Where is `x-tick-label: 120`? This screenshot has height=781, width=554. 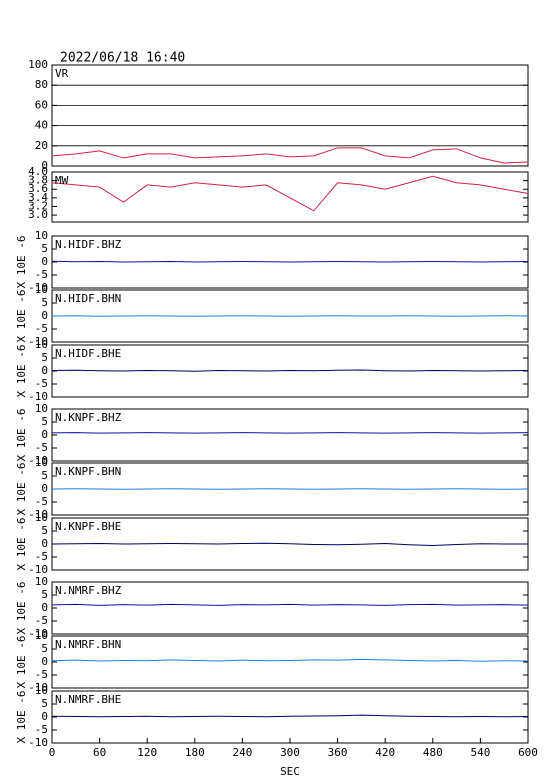
x-tick-label: 120 is located at coordinates (147, 752).